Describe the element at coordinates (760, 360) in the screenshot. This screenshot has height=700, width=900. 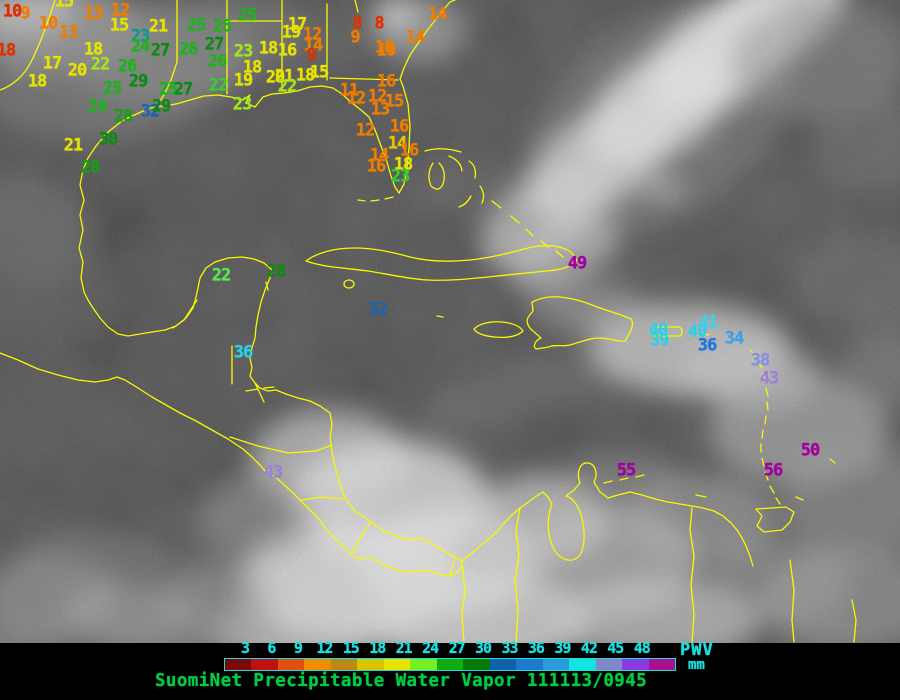
I see `station-pwv-value: 38` at that location.